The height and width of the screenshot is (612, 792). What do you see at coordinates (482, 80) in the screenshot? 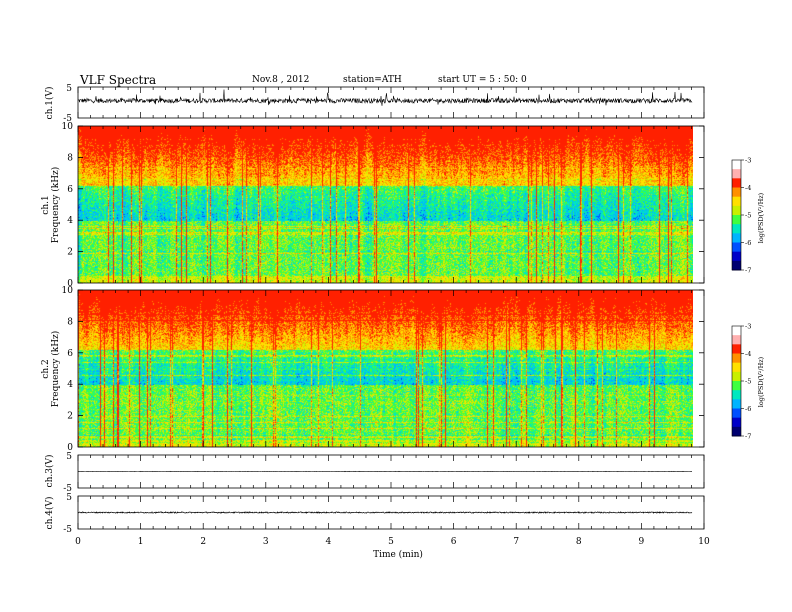
I see `figure-start-time: start UT = 5 : 50: 0` at bounding box center [482, 80].